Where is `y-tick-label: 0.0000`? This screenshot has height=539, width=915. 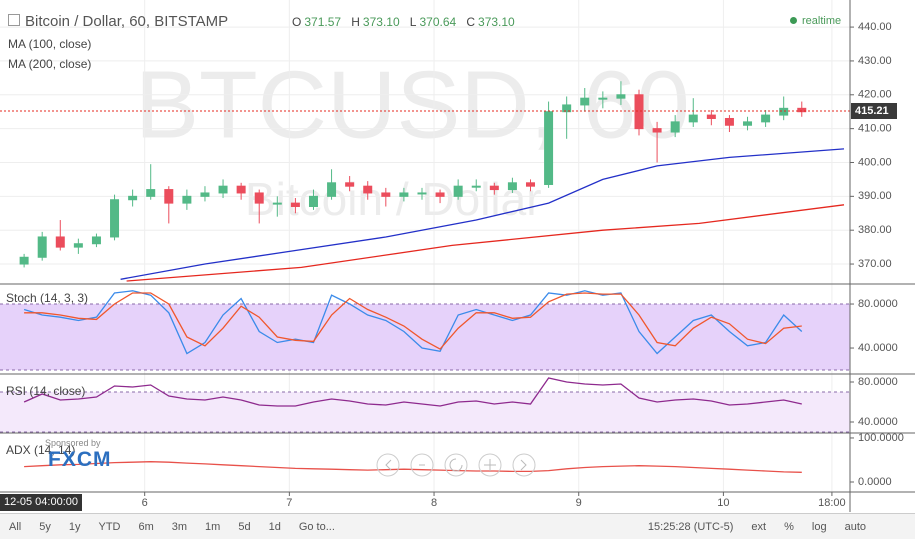
y-tick-label: 0.0000 is located at coordinates (875, 482).